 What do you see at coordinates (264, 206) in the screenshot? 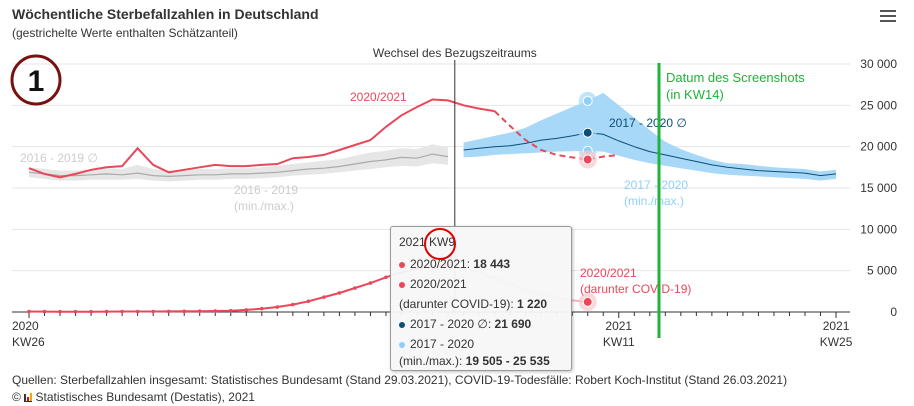
I see `label-band-2016-2019: (min./max.)` at bounding box center [264, 206].